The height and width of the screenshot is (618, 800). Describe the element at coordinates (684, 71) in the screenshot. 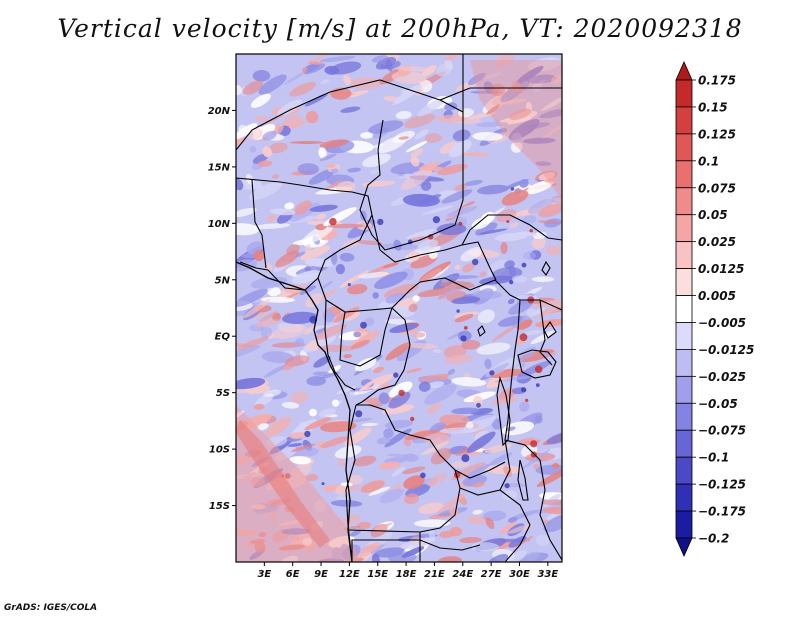

I see `colorbar-max-arrow` at that location.